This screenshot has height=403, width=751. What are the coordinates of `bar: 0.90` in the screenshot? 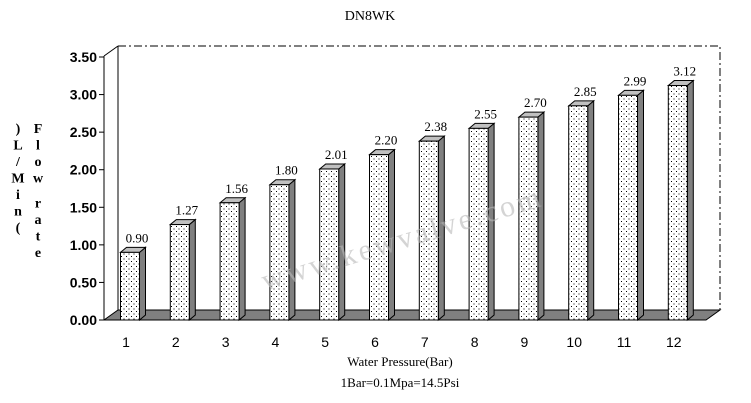 It's located at (134, 276).